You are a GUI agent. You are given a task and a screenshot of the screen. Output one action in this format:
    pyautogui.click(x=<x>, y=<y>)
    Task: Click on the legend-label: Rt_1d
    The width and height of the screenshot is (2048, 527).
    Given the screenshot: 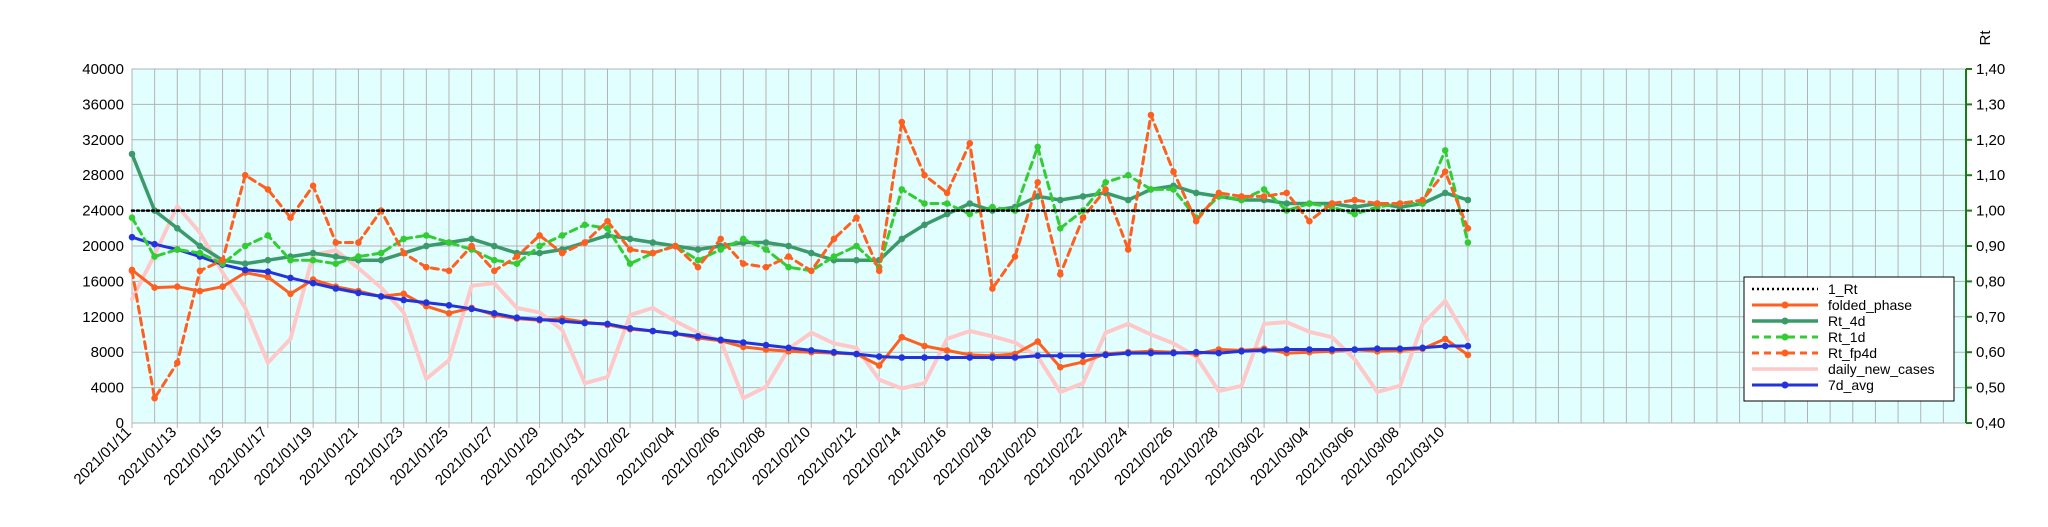 What is the action you would take?
    pyautogui.click(x=1846, y=337)
    